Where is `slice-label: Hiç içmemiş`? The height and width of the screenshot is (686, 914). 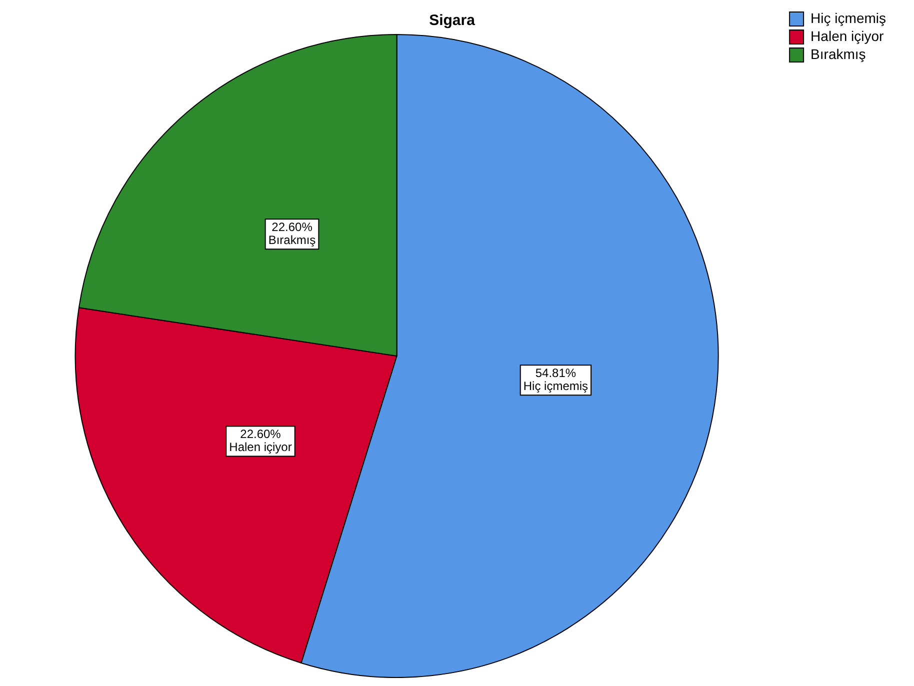
slice-label: Hiç içmemiş is located at coordinates (555, 385).